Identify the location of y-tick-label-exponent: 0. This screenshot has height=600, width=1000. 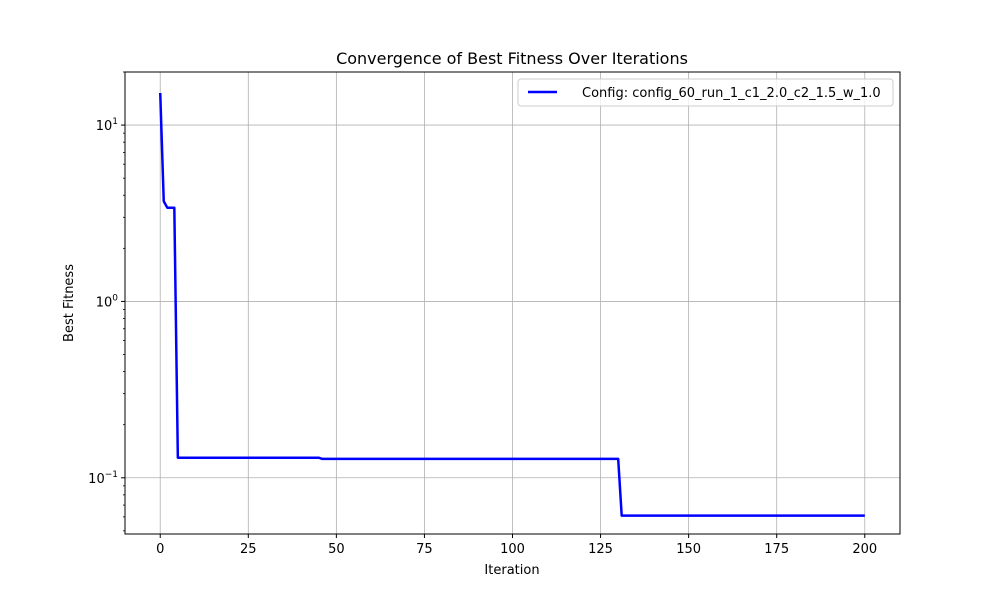
(115, 298).